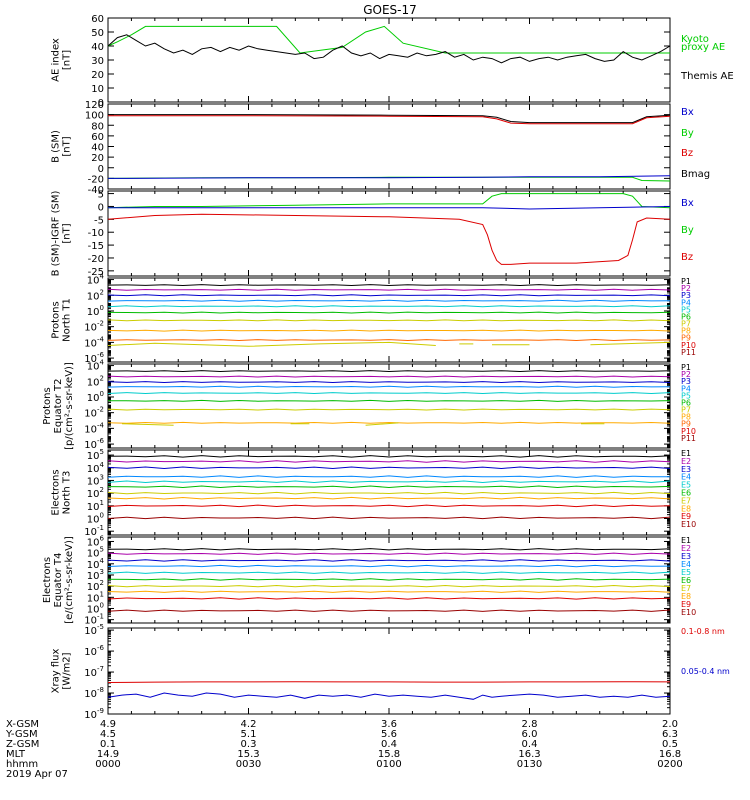  I want to click on date-label: 2019 Apr 07, so click(37, 774).